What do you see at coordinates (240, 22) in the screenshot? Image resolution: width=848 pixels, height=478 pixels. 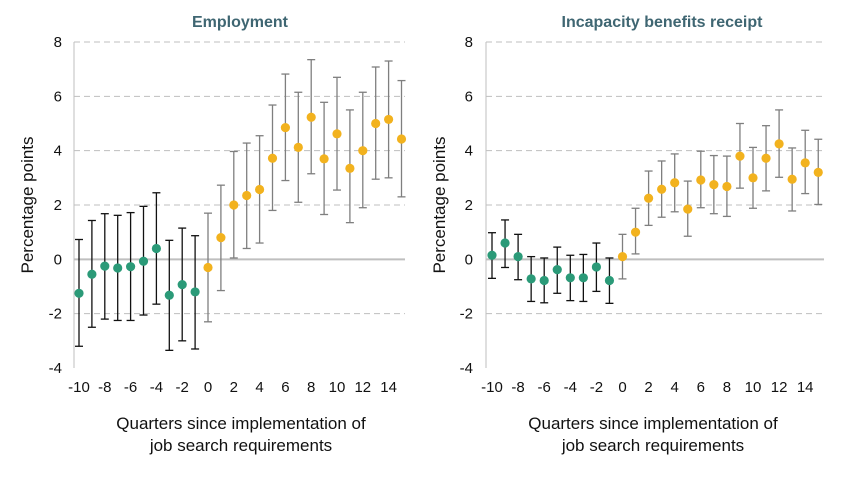 I see `chart-title: Employment` at bounding box center [240, 22].